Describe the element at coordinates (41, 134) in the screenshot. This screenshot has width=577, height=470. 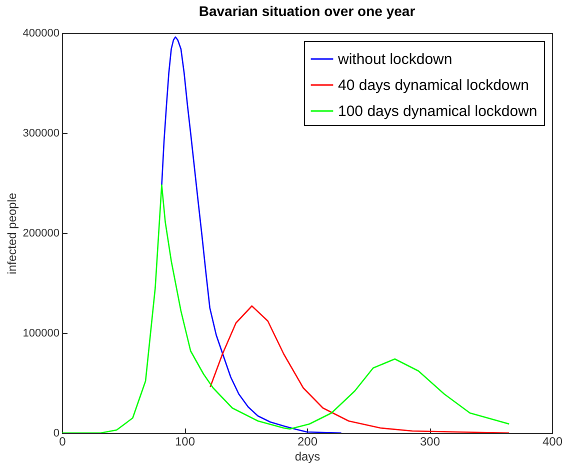
I see `y-tick-label: 300000` at that location.